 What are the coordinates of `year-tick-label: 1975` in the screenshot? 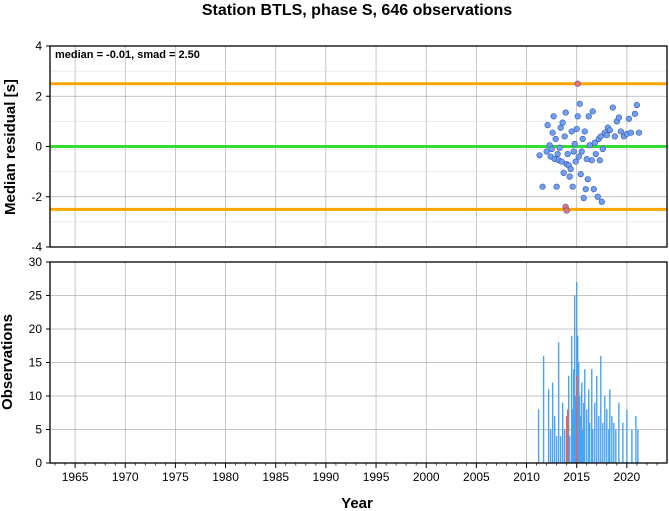 It's located at (175, 477).